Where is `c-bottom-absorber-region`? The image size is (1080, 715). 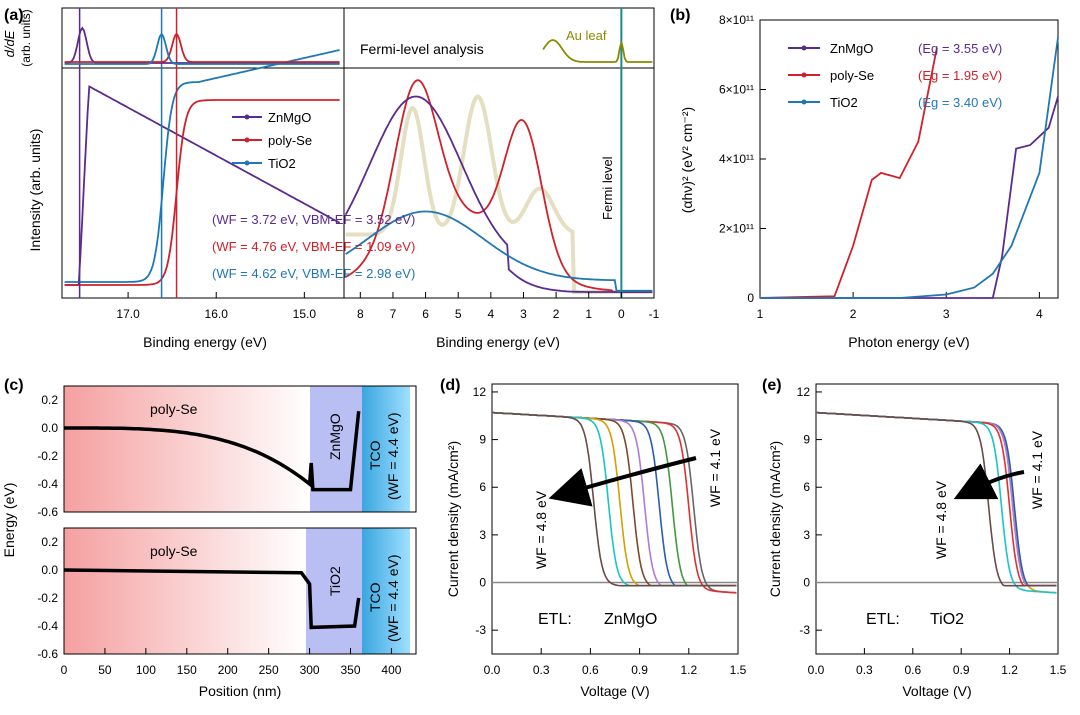
c-bottom-absorber-region is located at coordinates (185, 591).